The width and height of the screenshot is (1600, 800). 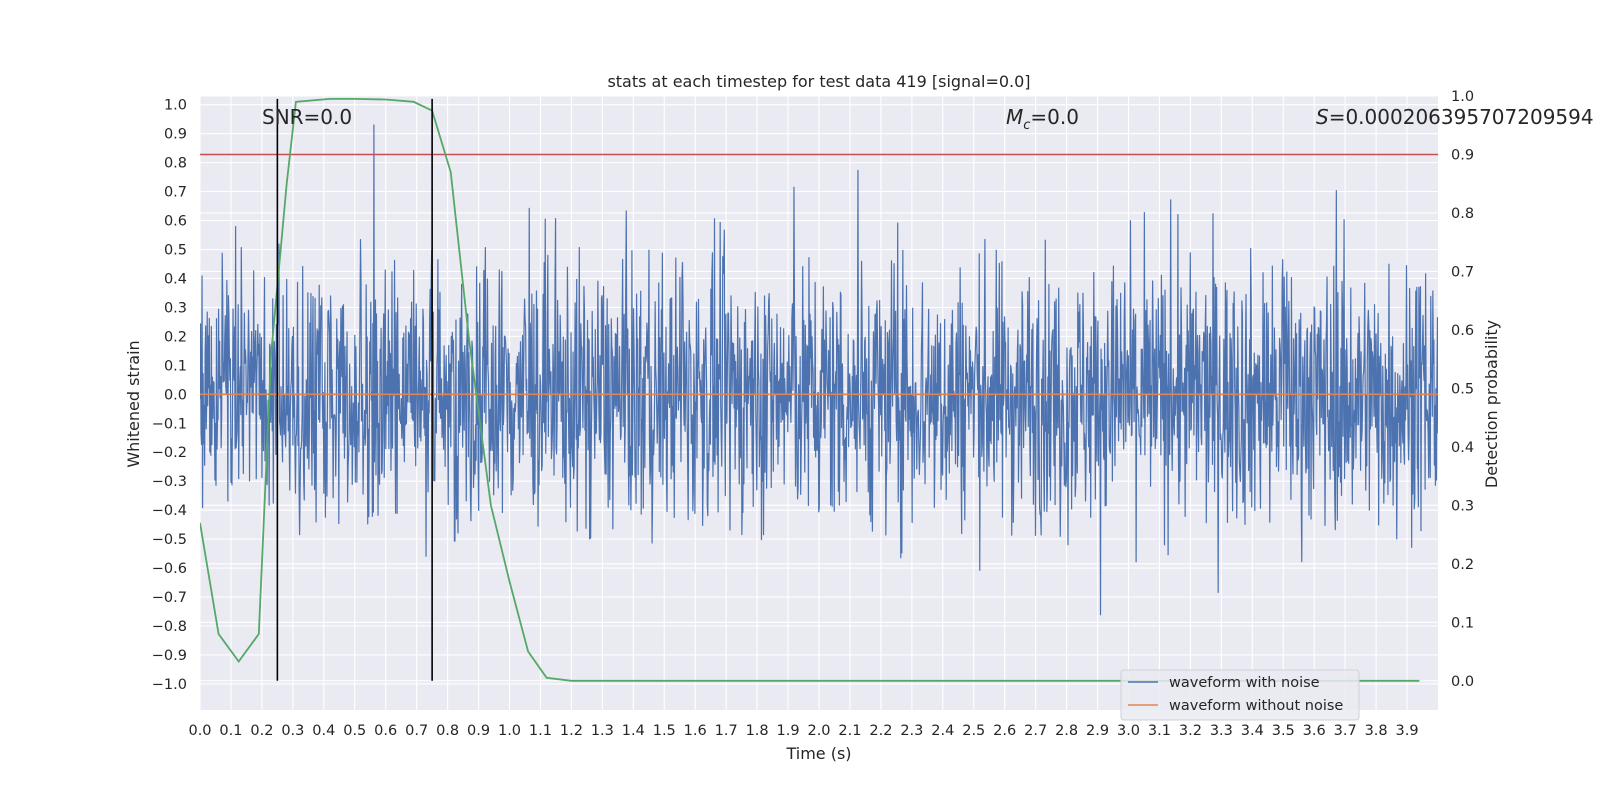 What do you see at coordinates (175, 251) in the screenshot?
I see `y-tick-label: 0.5` at bounding box center [175, 251].